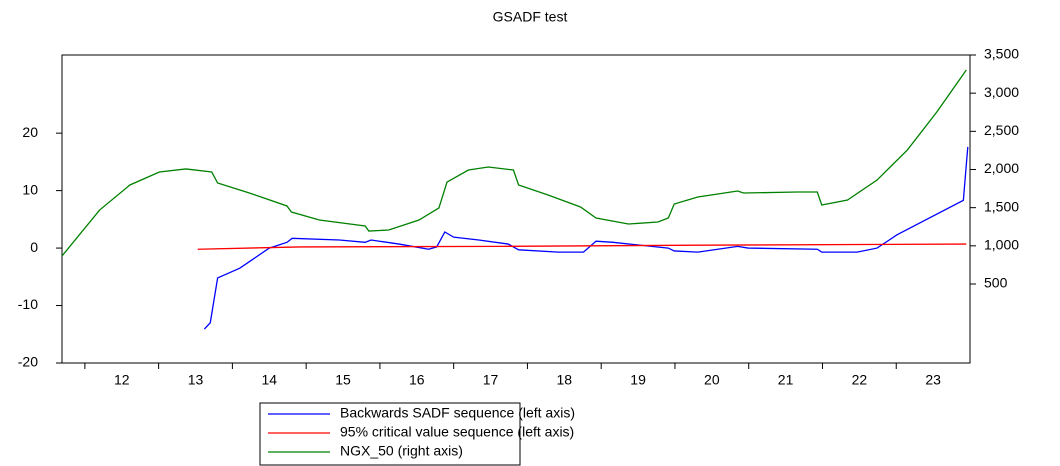  Describe the element at coordinates (1001, 92) in the screenshot. I see `y2-tick-label: 3,000` at that location.